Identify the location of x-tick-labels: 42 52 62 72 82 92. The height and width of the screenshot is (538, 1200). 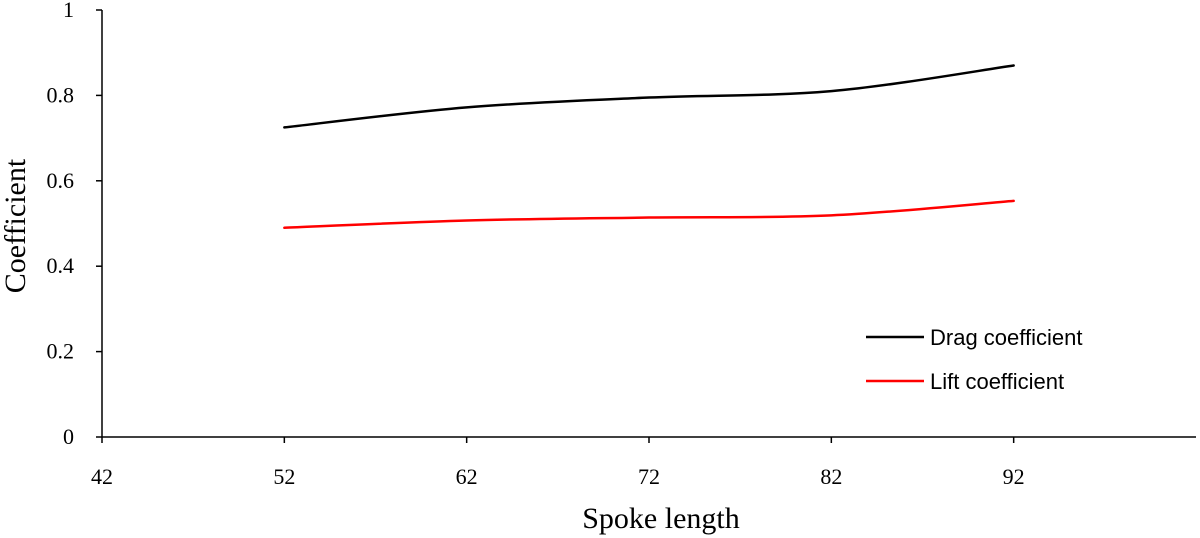
(558, 463).